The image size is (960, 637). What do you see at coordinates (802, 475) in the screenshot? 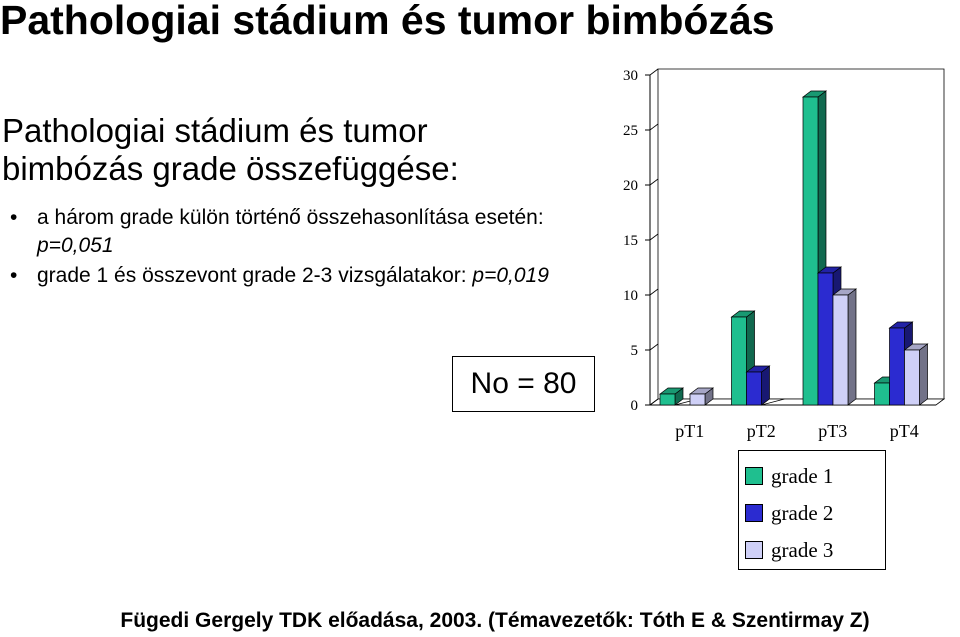
I see `legend-label-grade-1: grade 1` at bounding box center [802, 475].